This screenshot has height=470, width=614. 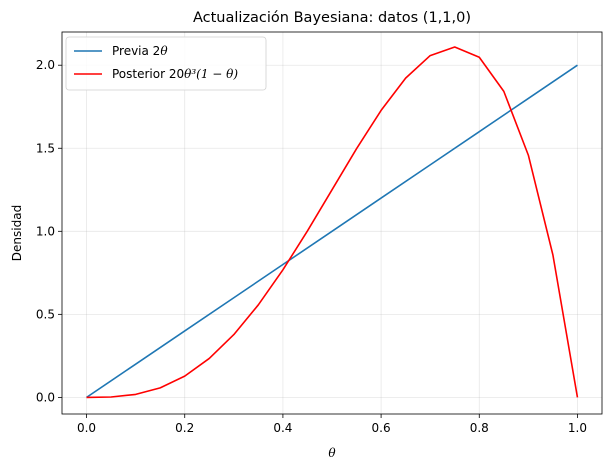 What do you see at coordinates (332, 424) in the screenshot?
I see `x-axis-ticks: 0.0 0.2 0.4 0.6 0.8 1.0` at bounding box center [332, 424].